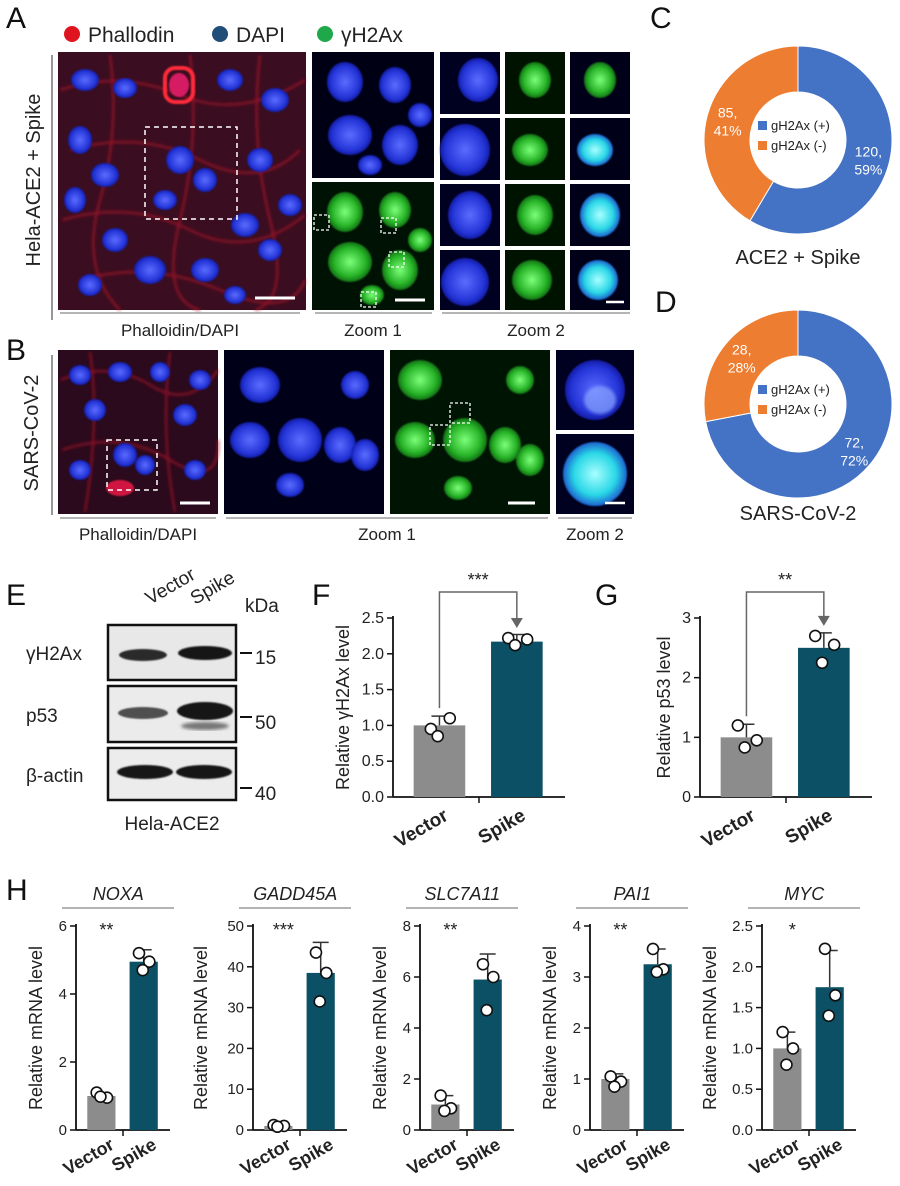 This screenshot has height=1186, width=900. What do you see at coordinates (283, 930) in the screenshot?
I see `significance-stars: ***` at bounding box center [283, 930].